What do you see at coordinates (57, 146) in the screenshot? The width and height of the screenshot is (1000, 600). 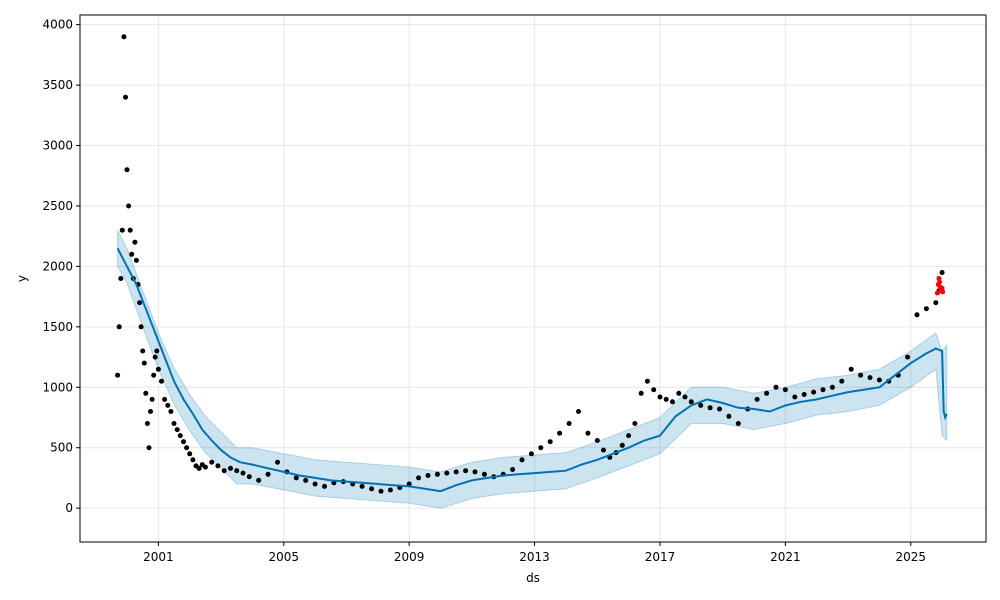 I see `y-tick-label: 3000` at bounding box center [57, 146].